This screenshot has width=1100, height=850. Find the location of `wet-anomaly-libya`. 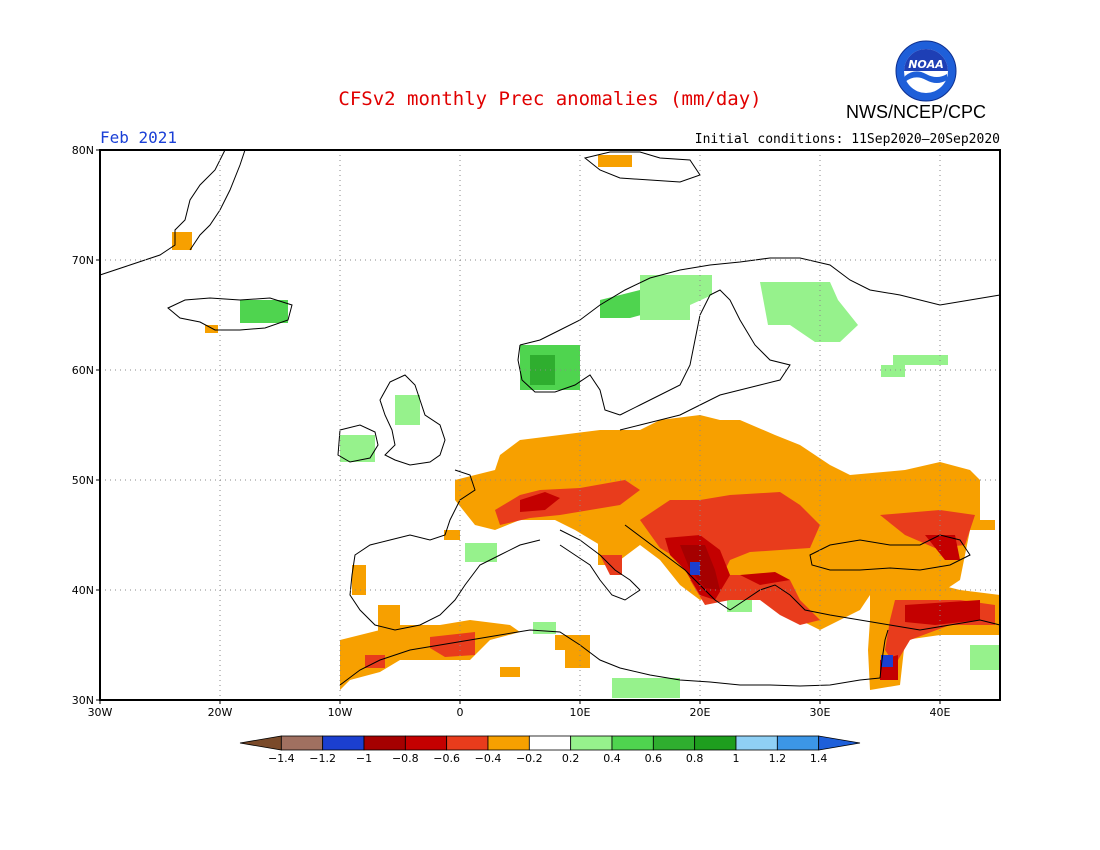

wet-anomaly-libya is located at coordinates (646, 688).